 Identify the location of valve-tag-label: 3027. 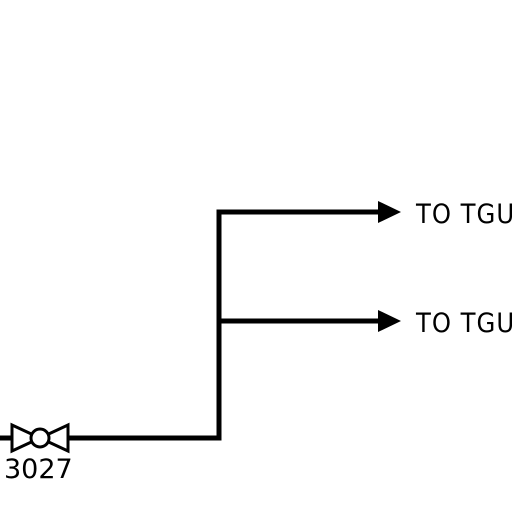
(38, 469).